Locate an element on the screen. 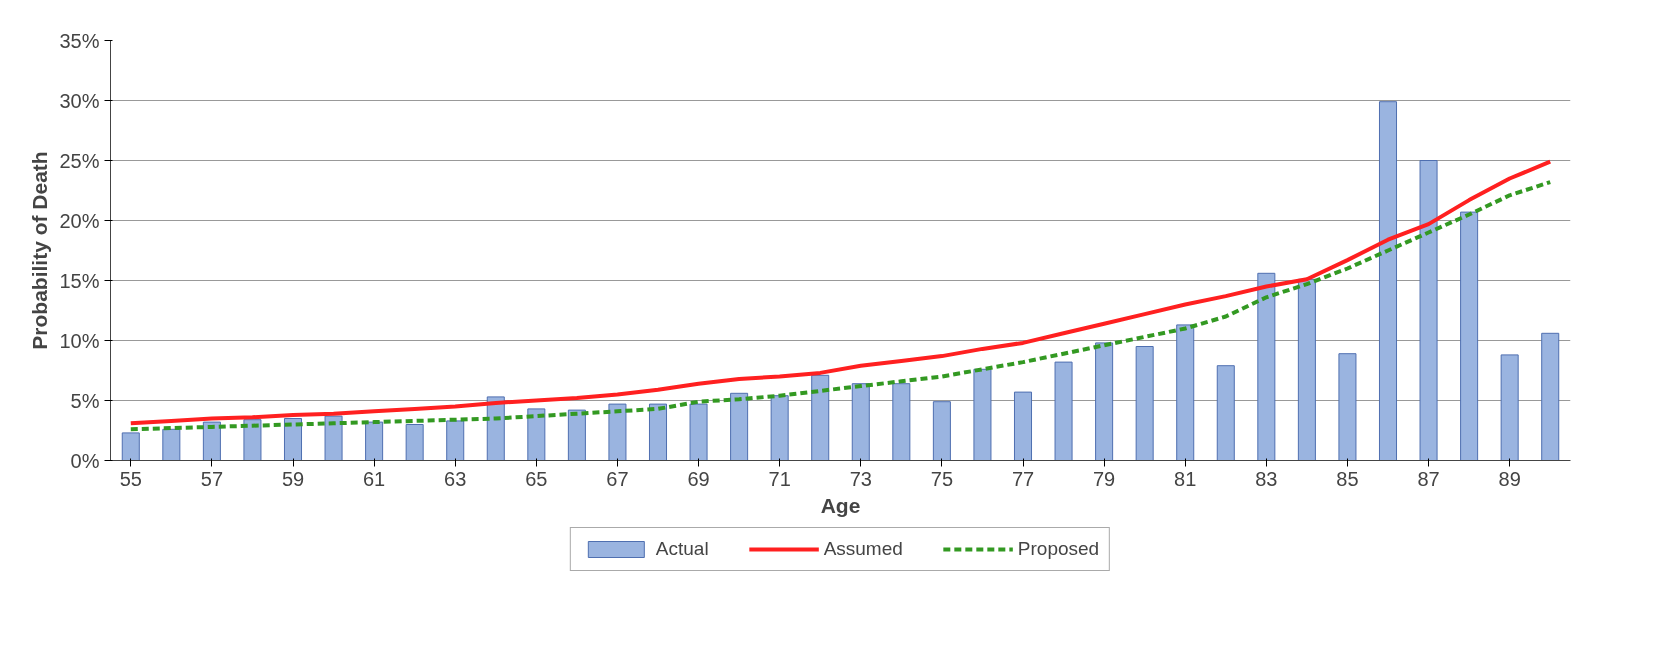 This screenshot has height=672, width=1667. x-tick-label: 89 is located at coordinates (1509, 478).